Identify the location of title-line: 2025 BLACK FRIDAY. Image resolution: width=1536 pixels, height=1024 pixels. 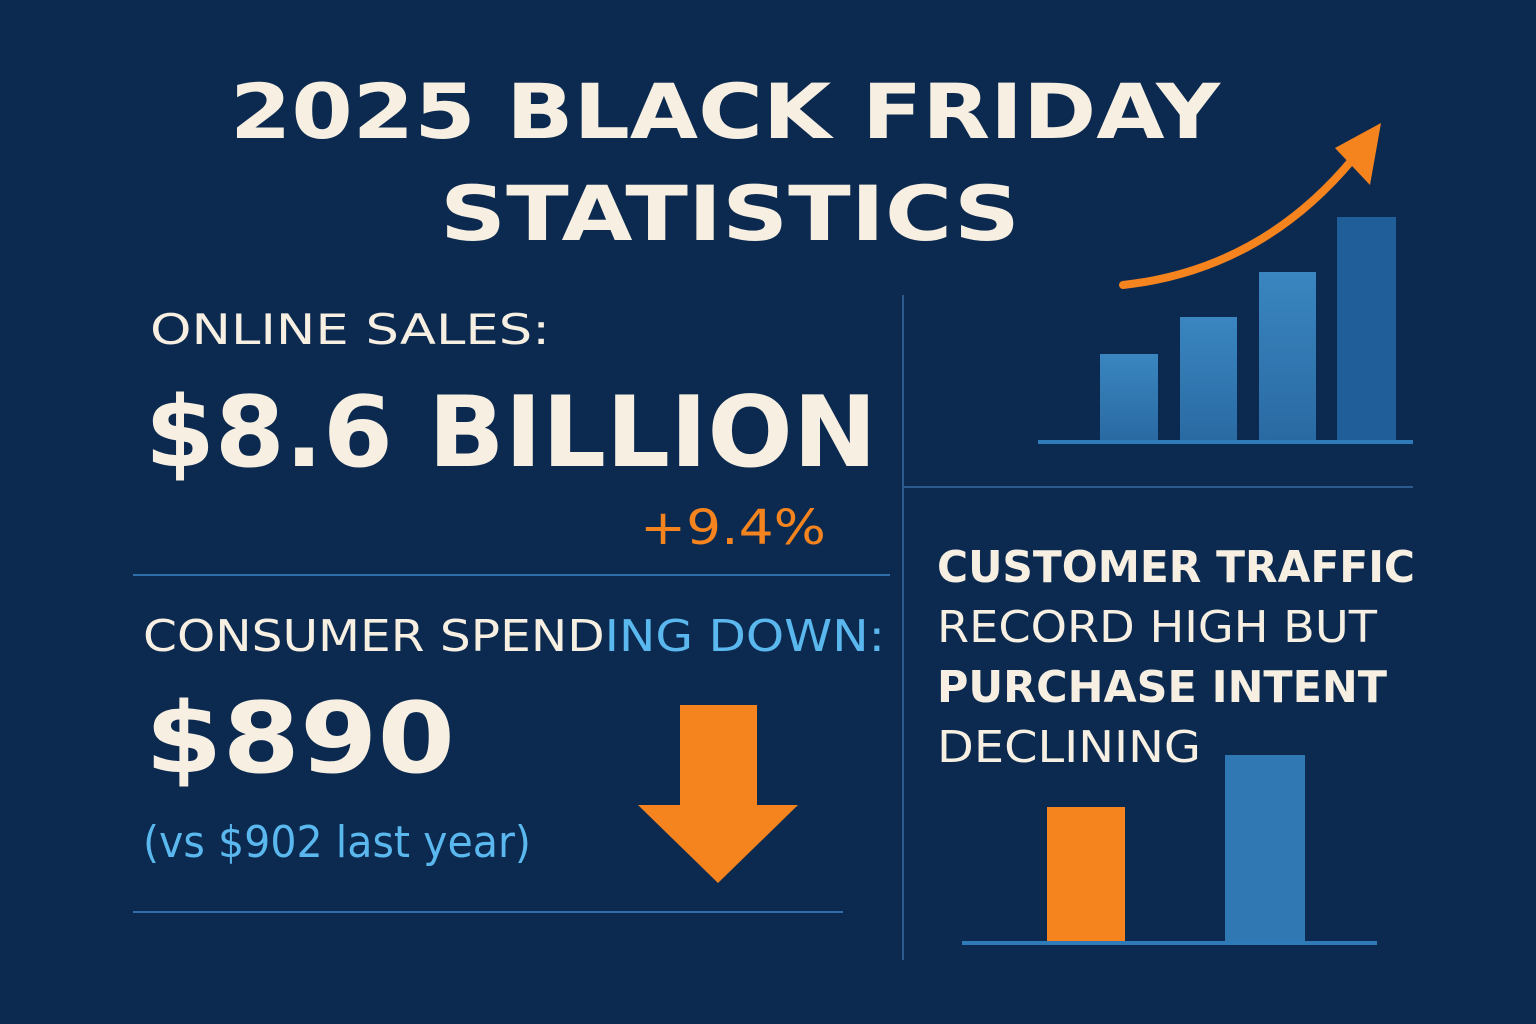
(725, 111).